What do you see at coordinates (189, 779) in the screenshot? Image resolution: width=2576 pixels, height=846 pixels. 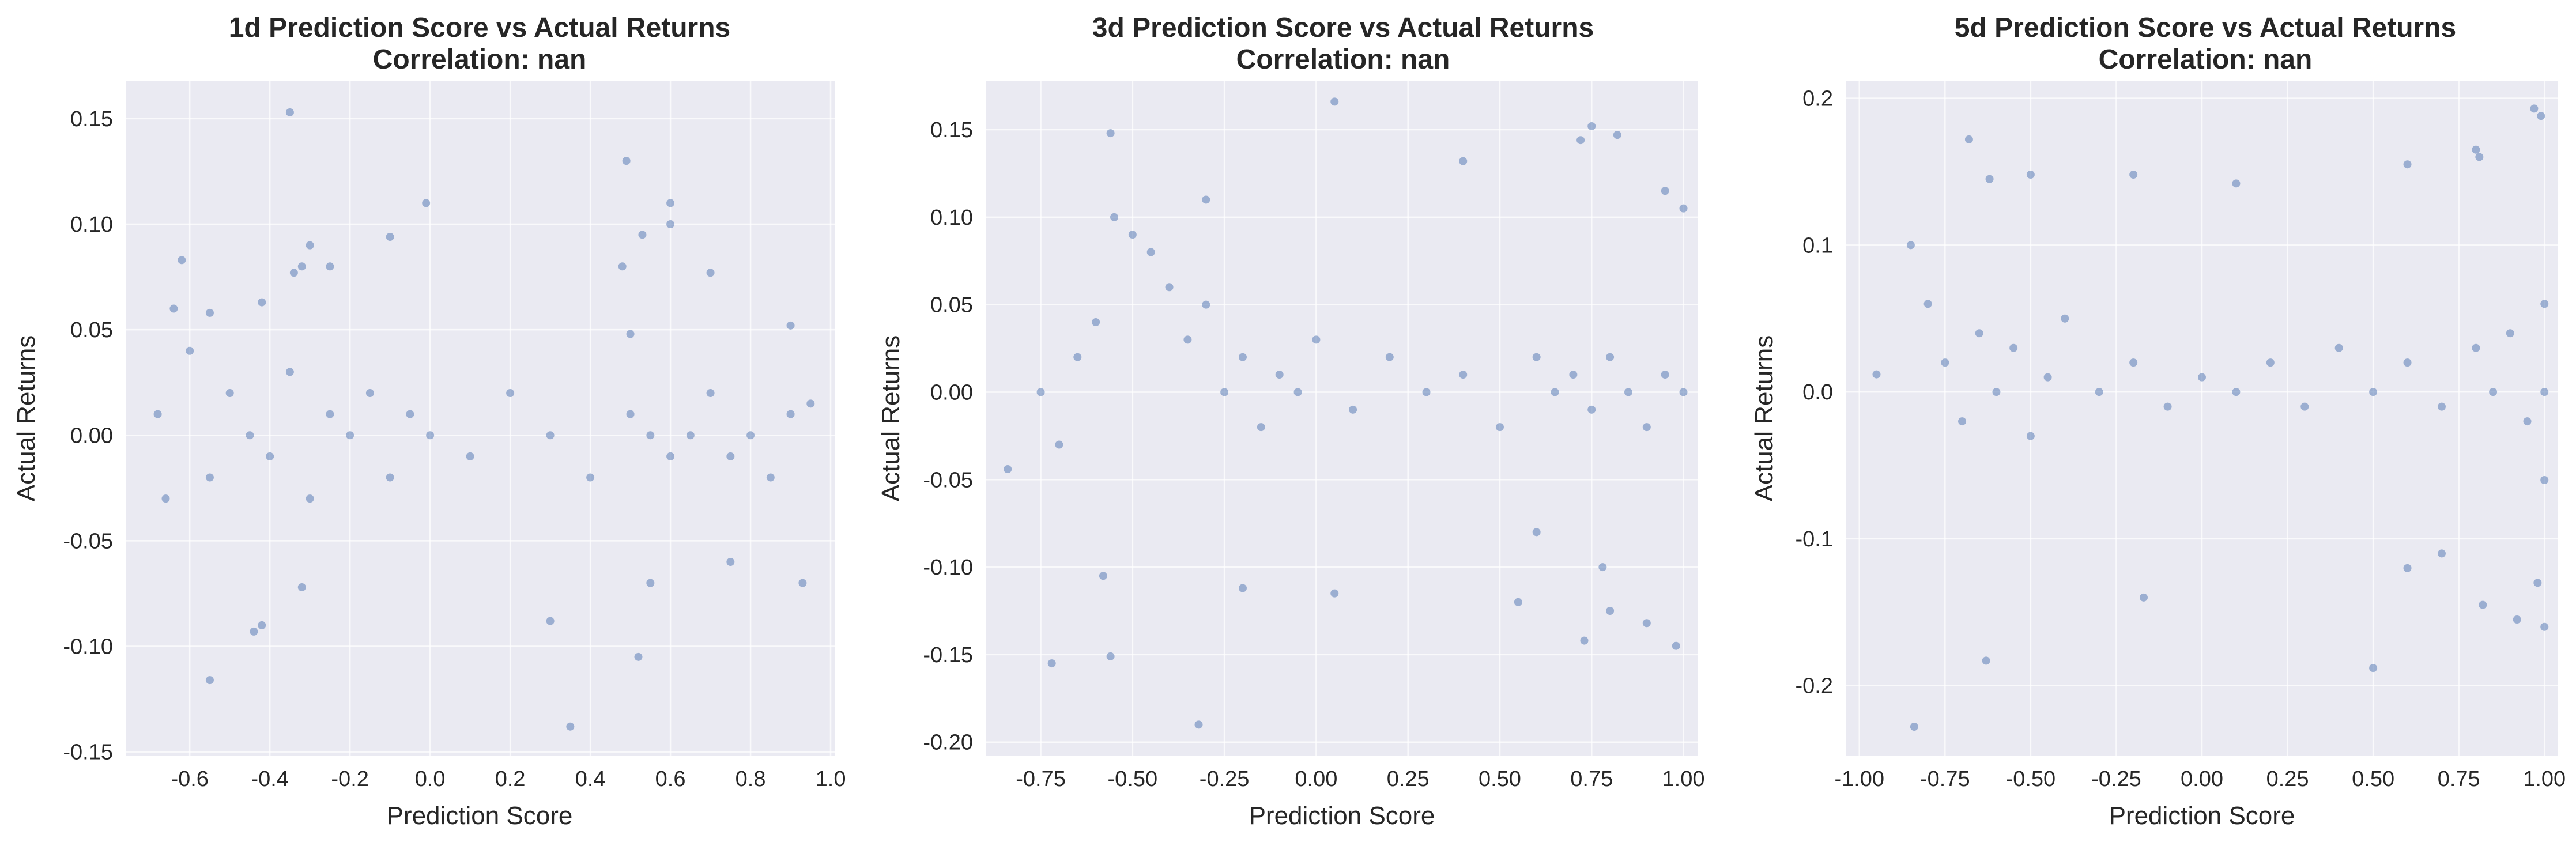 I see `x-tick-label: -0.6` at bounding box center [189, 779].